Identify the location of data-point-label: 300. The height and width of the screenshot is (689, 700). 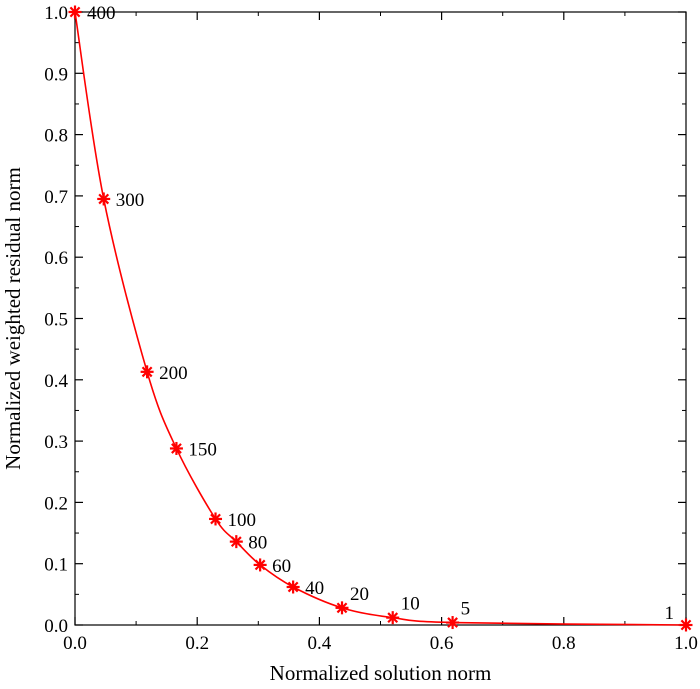
(130, 200).